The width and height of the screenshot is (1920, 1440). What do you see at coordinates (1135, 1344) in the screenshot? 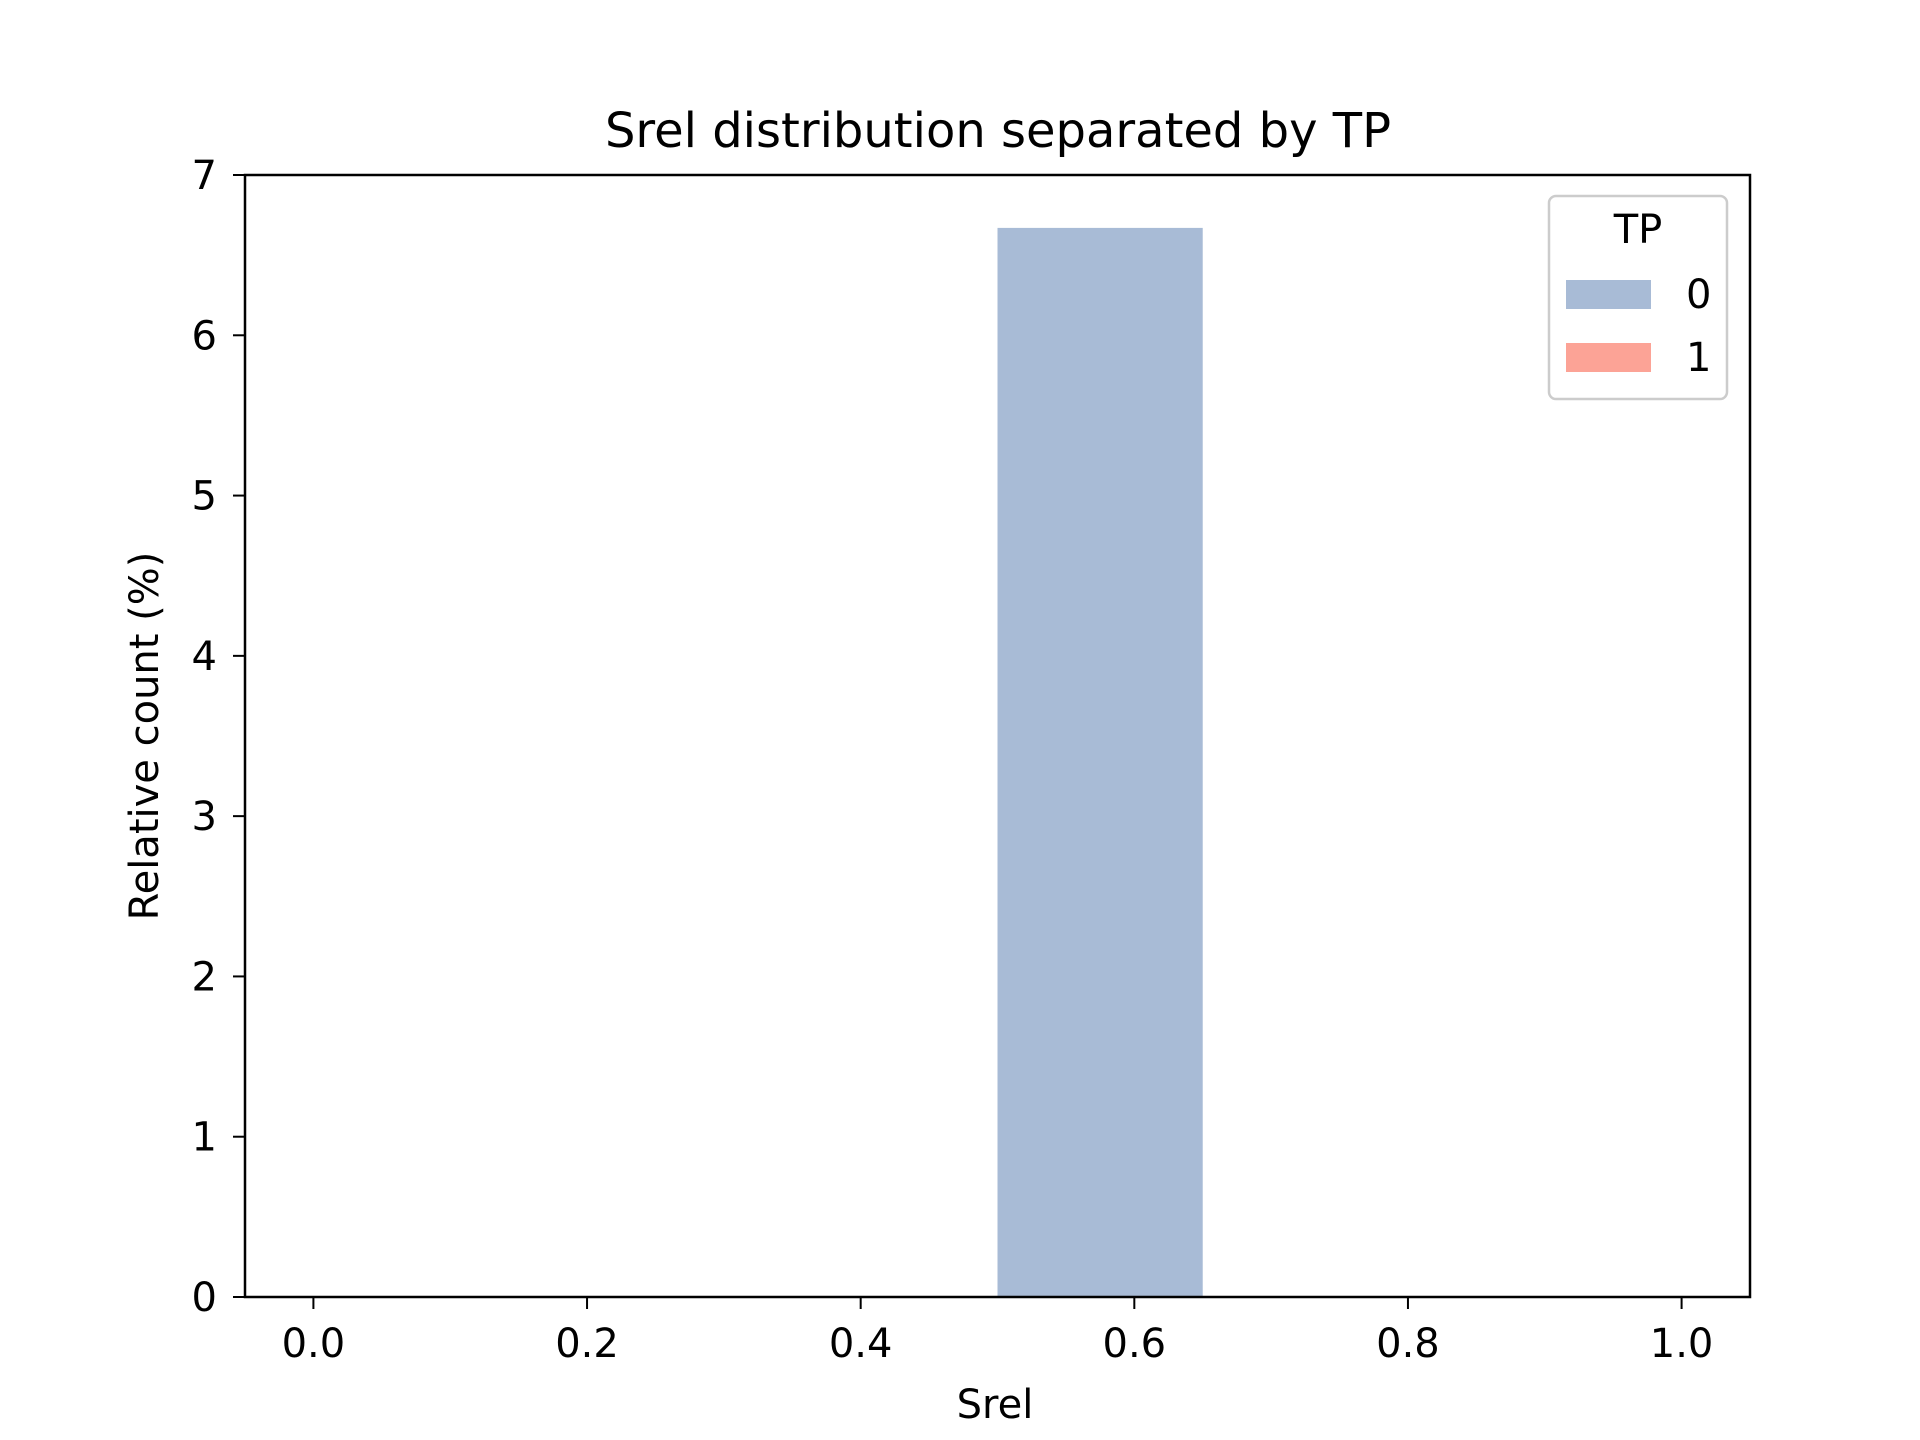
I see `x-tick-label: 0.6` at bounding box center [1135, 1344].